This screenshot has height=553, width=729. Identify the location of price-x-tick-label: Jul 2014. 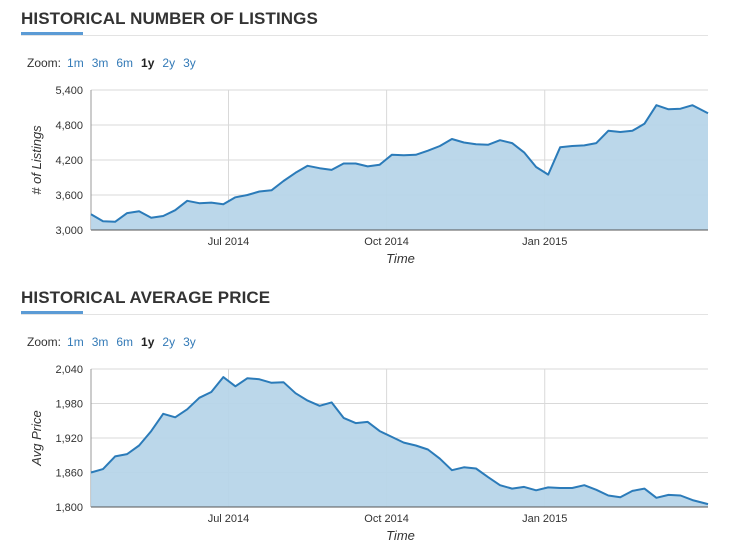
(229, 519).